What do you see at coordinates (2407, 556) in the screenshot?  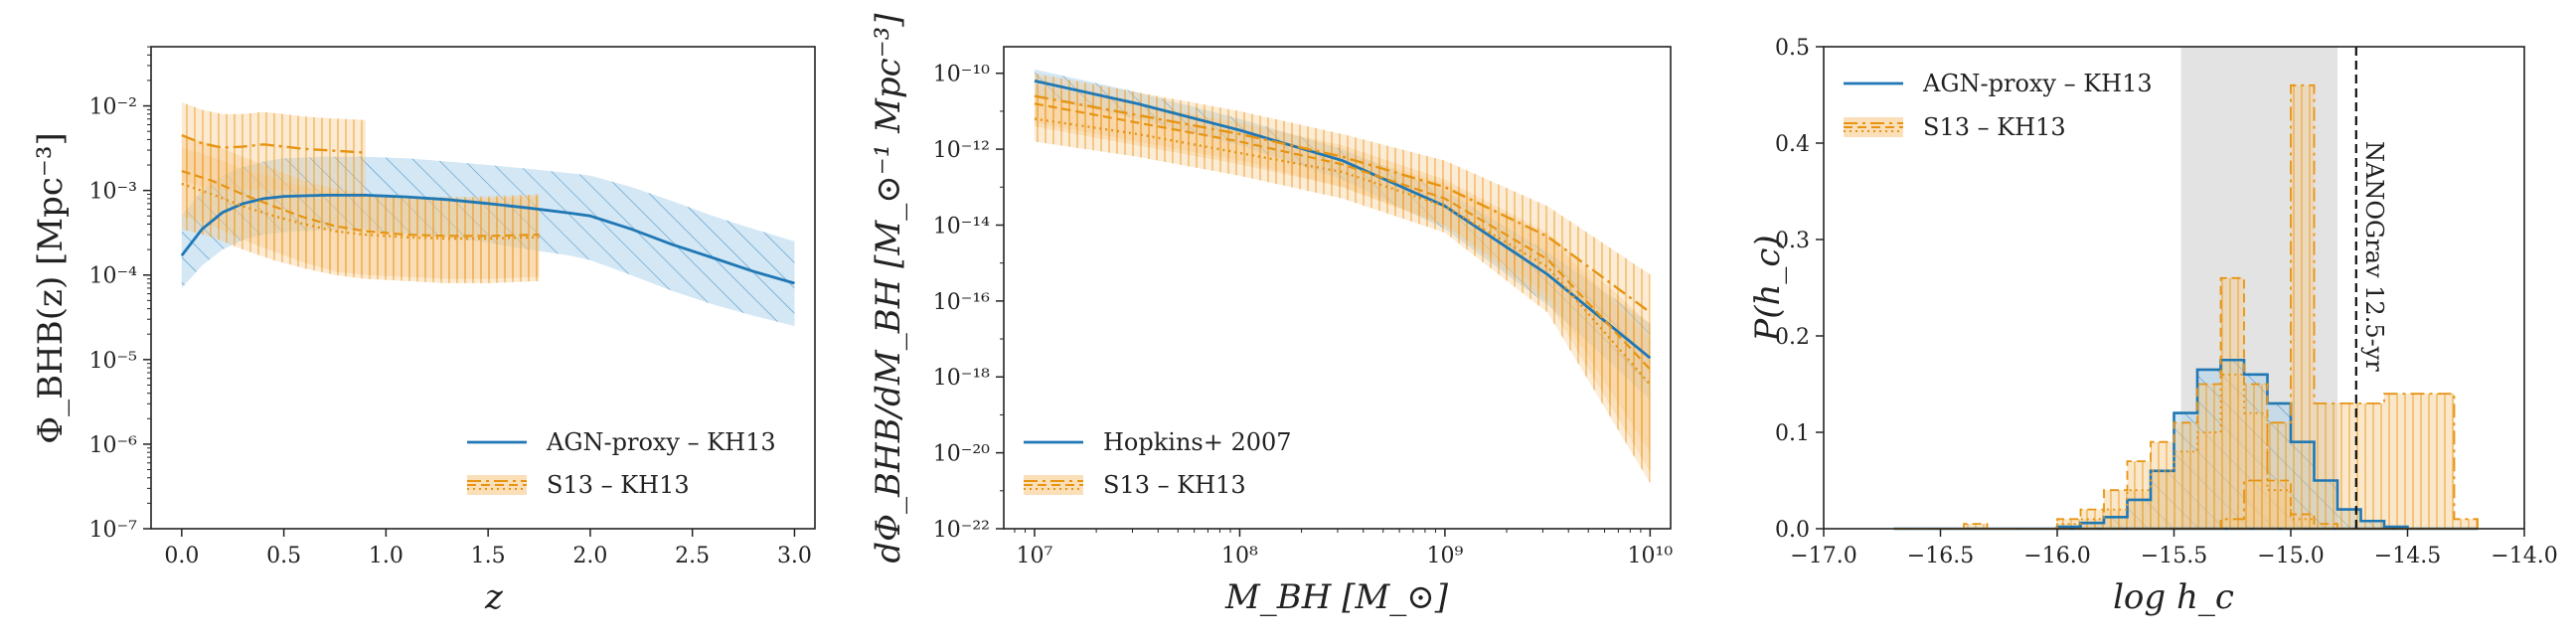 I see `x-tick-label: −14.5` at bounding box center [2407, 556].